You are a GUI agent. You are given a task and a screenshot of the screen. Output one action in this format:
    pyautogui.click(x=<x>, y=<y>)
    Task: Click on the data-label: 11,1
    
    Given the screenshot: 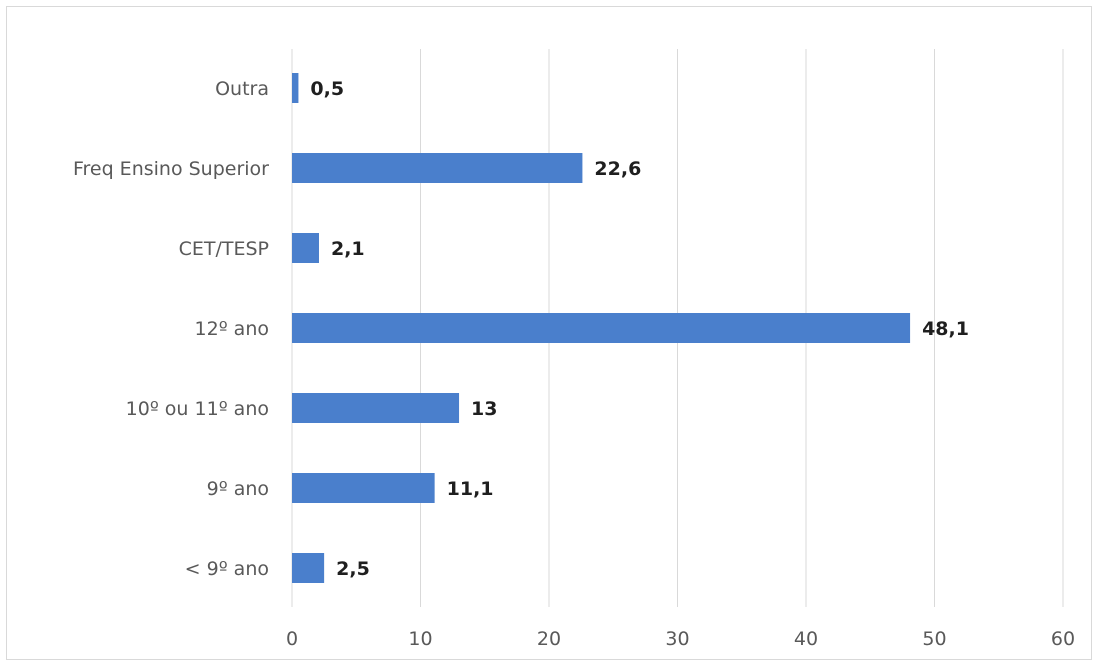 What is the action you would take?
    pyautogui.click(x=470, y=489)
    